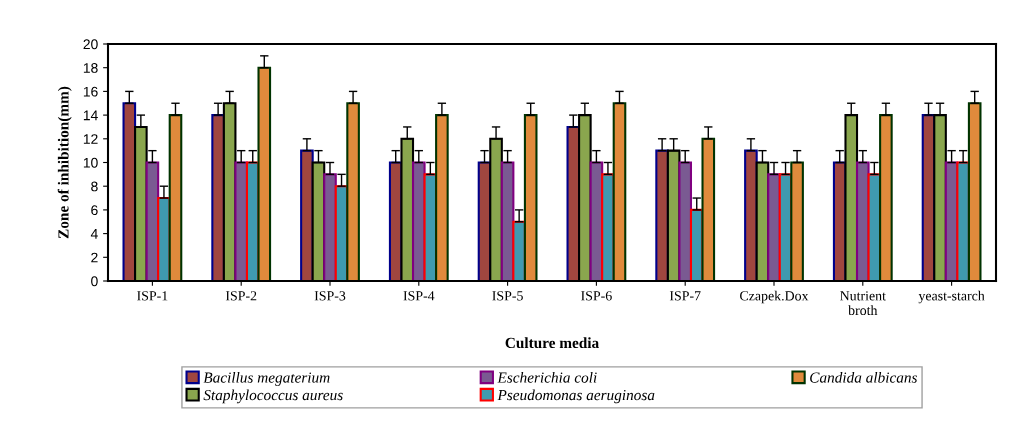  Describe the element at coordinates (94, 186) in the screenshot. I see `y-tick-label: 8` at that location.